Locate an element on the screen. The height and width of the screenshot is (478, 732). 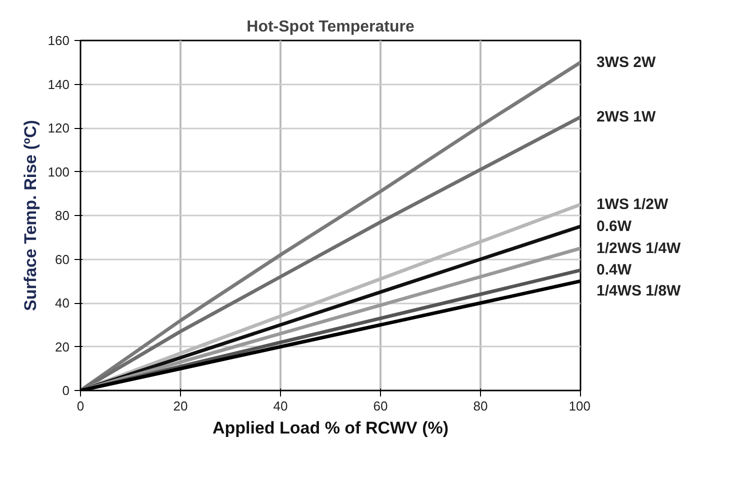
y-tick-label: 40 is located at coordinates (62, 303).